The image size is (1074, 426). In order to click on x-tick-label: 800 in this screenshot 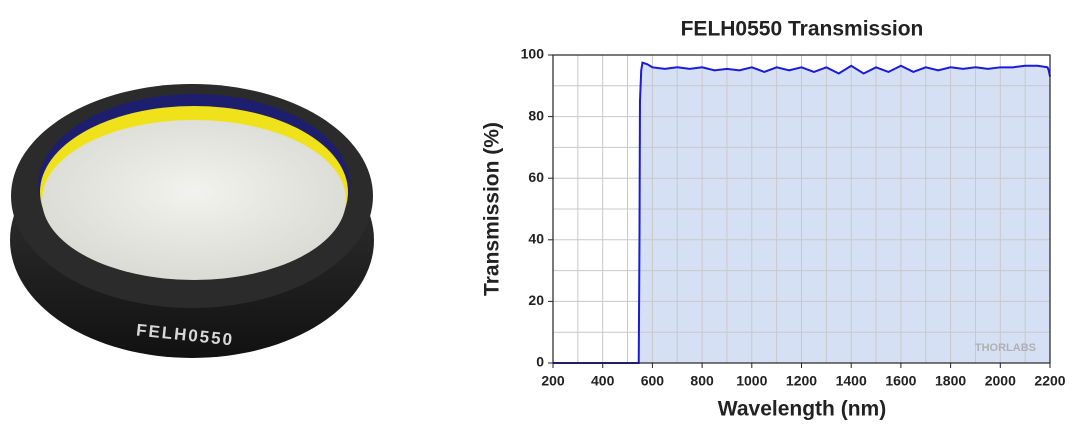, I will do `click(702, 381)`.